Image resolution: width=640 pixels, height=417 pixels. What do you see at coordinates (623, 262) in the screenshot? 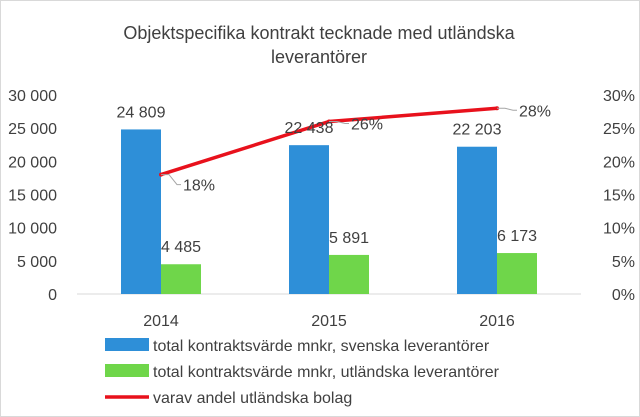
I see `right-tick-label: 5%` at bounding box center [623, 262].